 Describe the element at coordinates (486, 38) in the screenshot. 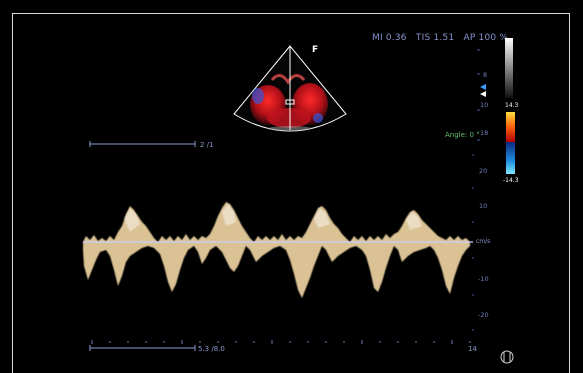

I see `ap-value: AP 100 %` at that location.